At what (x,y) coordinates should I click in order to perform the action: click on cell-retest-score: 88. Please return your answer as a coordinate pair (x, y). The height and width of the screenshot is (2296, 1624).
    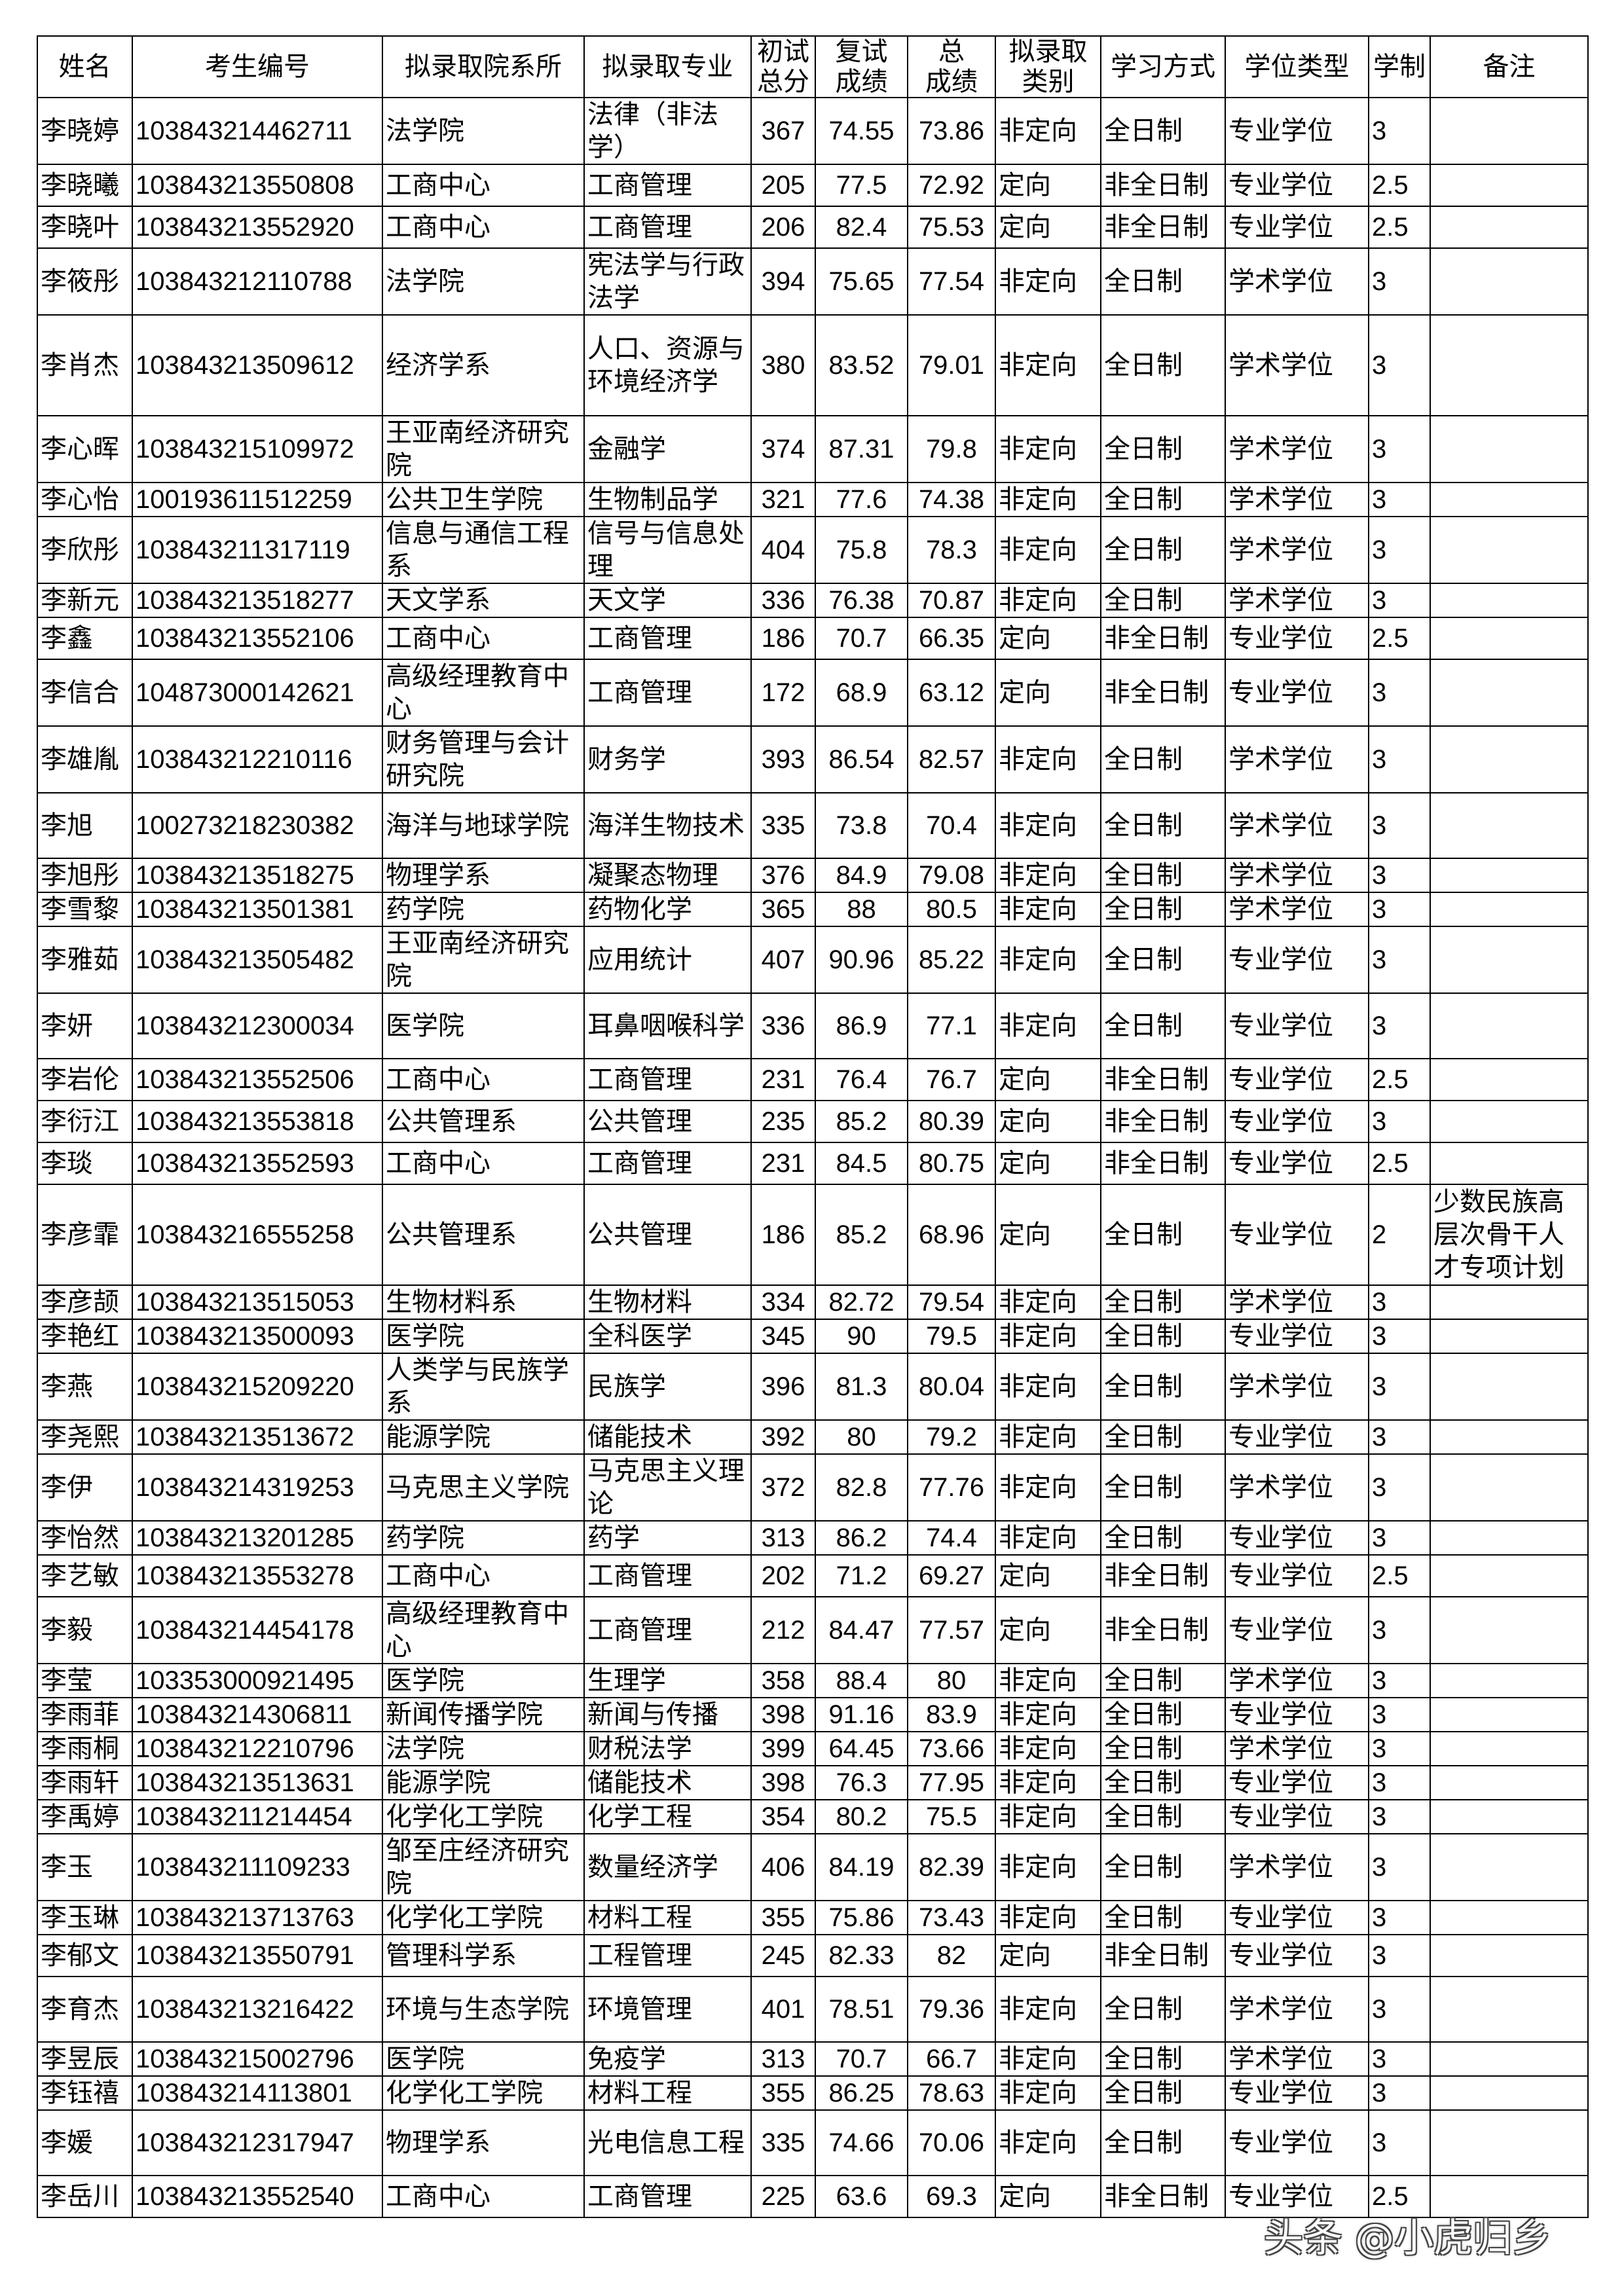
    Looking at the image, I should click on (861, 909).